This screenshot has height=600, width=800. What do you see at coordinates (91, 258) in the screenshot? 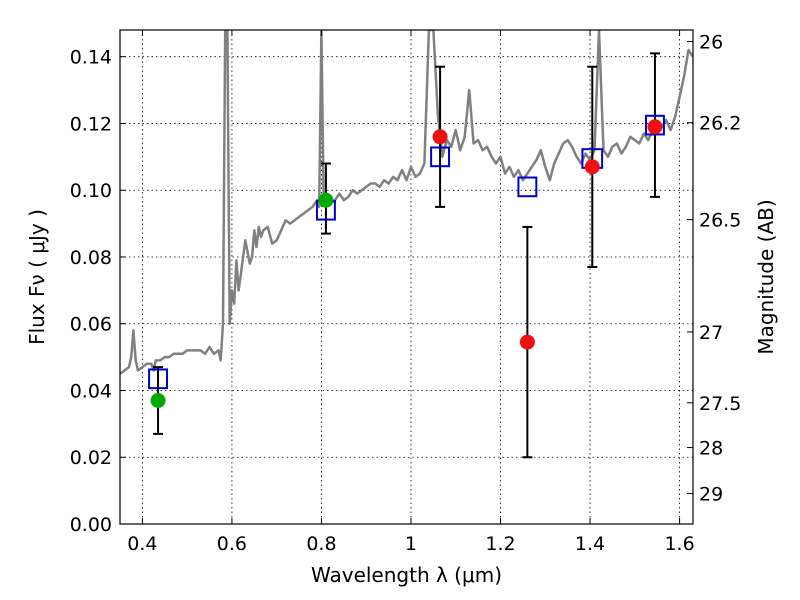
I see `y-tick-label: 0.08` at bounding box center [91, 258].